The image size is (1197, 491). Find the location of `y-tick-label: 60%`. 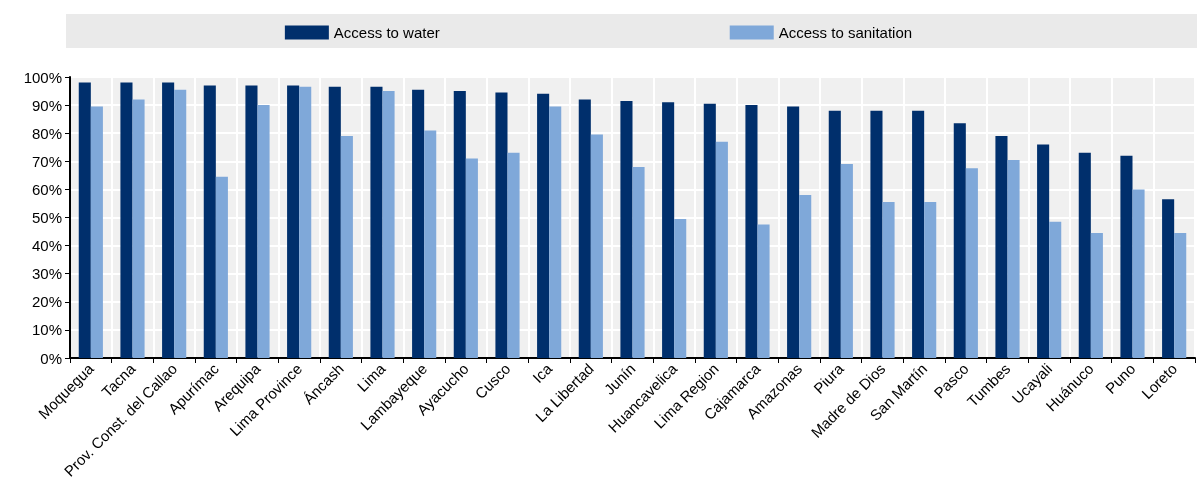

y-tick-label: 60% is located at coordinates (46, 189).